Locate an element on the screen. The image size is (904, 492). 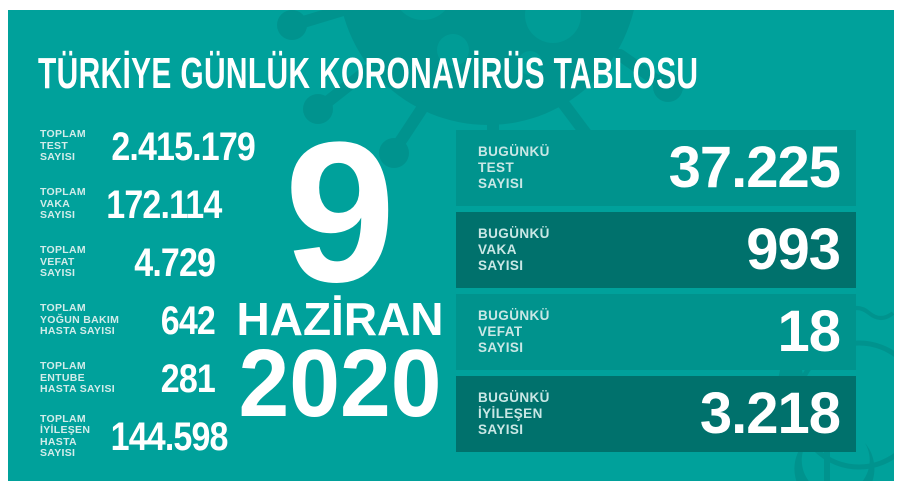
total-entube-value: 281 is located at coordinates (188, 378).